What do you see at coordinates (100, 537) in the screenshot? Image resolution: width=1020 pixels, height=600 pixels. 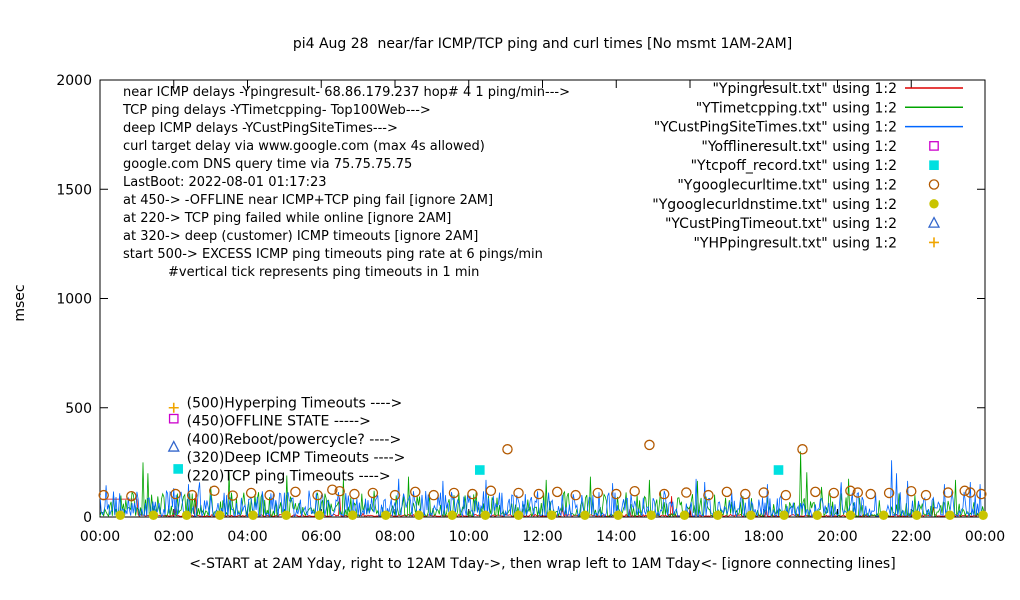 I see `x-tick-label: 00:00` at bounding box center [100, 537].